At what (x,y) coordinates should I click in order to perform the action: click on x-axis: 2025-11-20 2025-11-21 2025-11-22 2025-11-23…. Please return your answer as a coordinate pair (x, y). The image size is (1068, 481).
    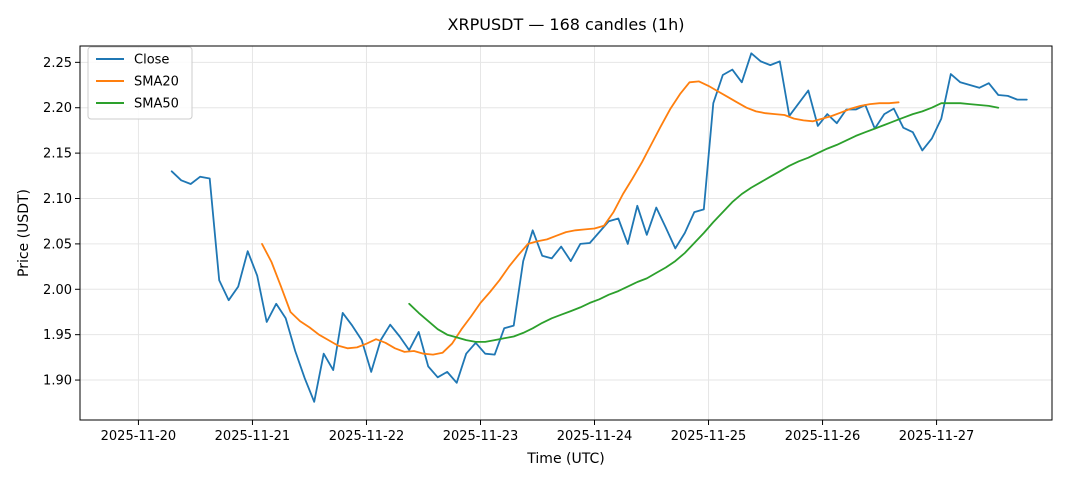
    Looking at the image, I should click on (538, 432).